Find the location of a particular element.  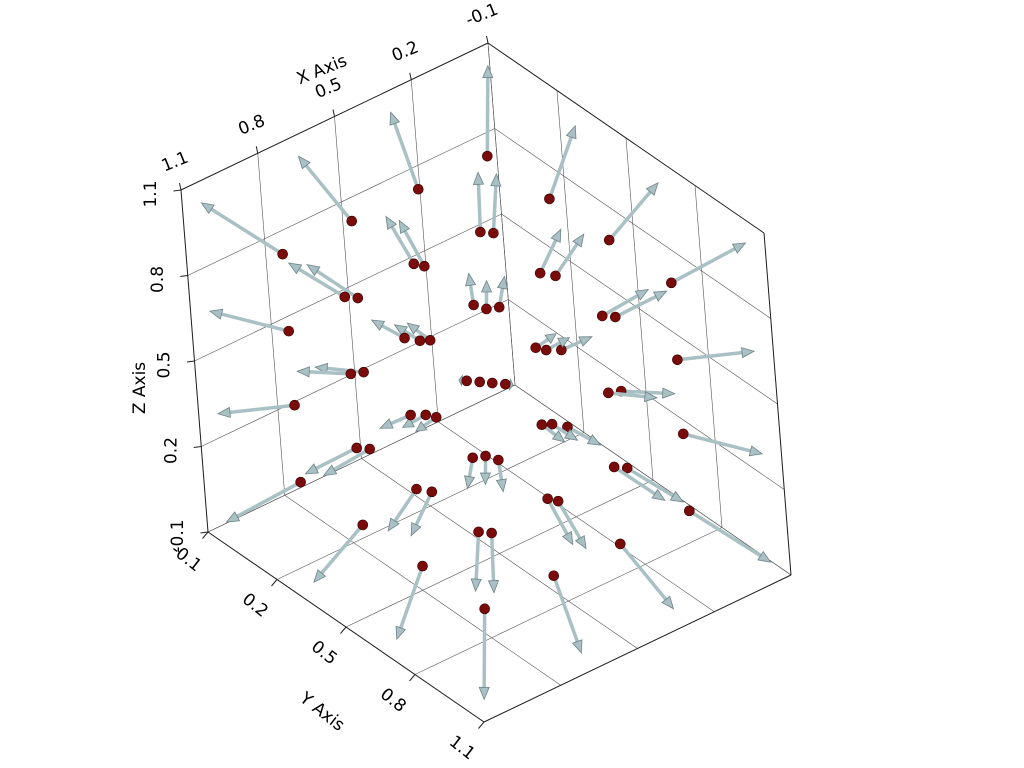

tick-label: 0.8 is located at coordinates (251, 125).